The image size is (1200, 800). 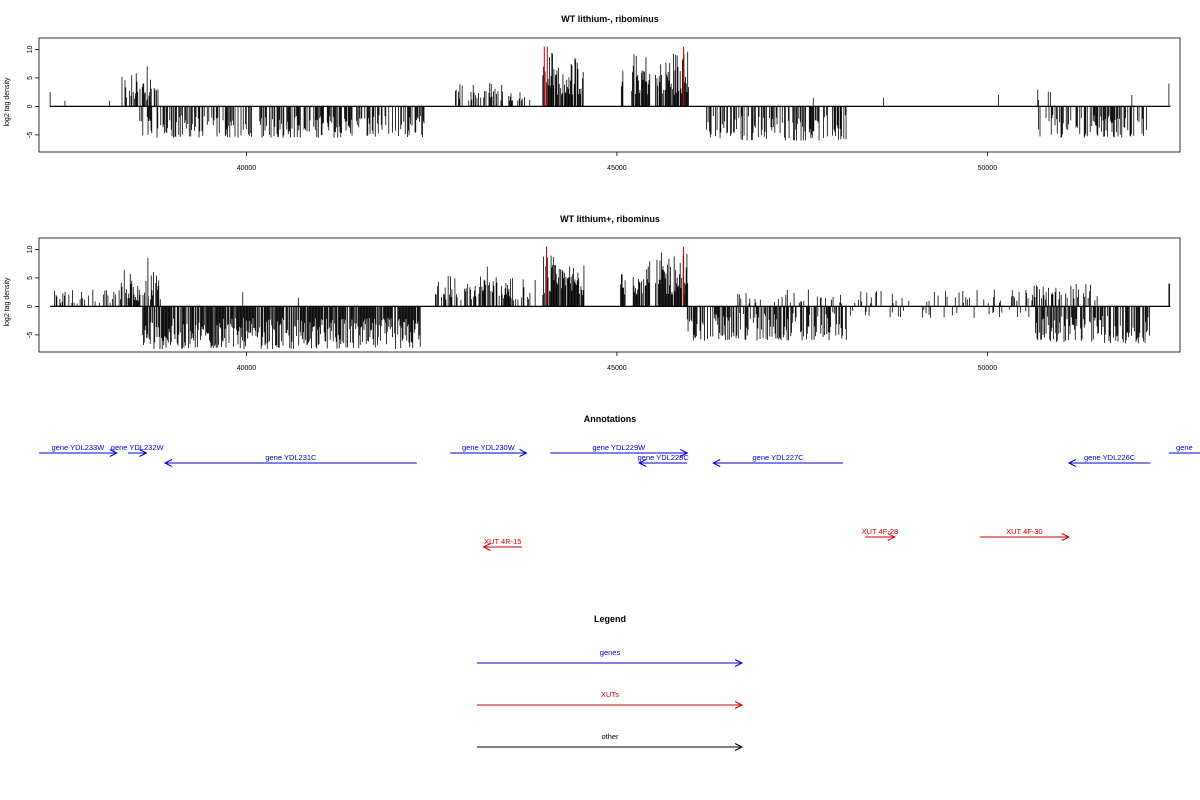 I want to click on gene-arrow: gene YDL226C, so click(x=1109, y=460).